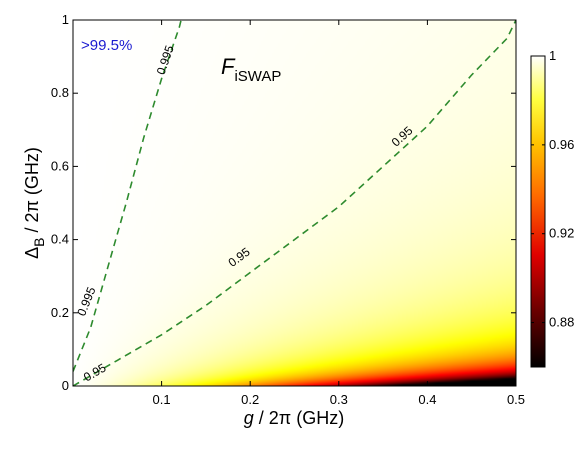 The width and height of the screenshot is (581, 455). I want to click on y-tick-label: 0, so click(65, 385).